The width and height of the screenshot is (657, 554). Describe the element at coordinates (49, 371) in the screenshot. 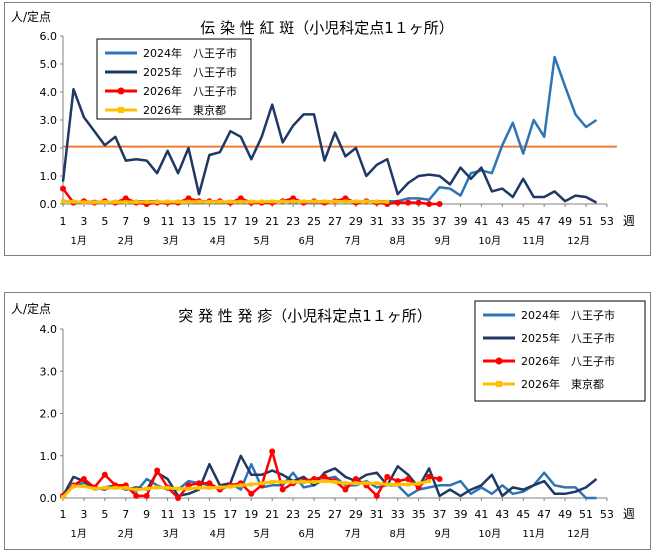

I see `y-tick-label: 3.0` at that location.